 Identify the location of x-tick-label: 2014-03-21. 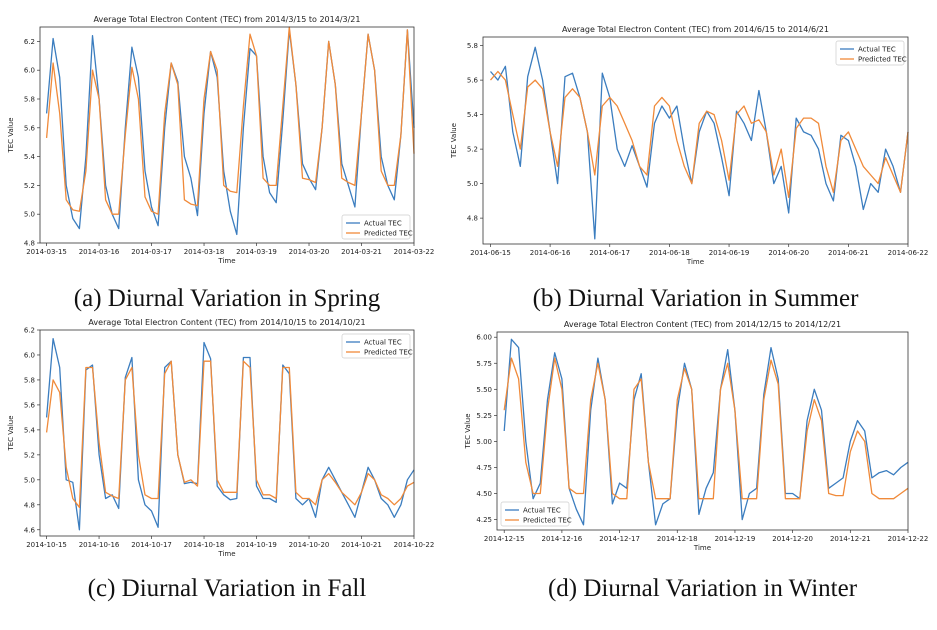
(361, 252).